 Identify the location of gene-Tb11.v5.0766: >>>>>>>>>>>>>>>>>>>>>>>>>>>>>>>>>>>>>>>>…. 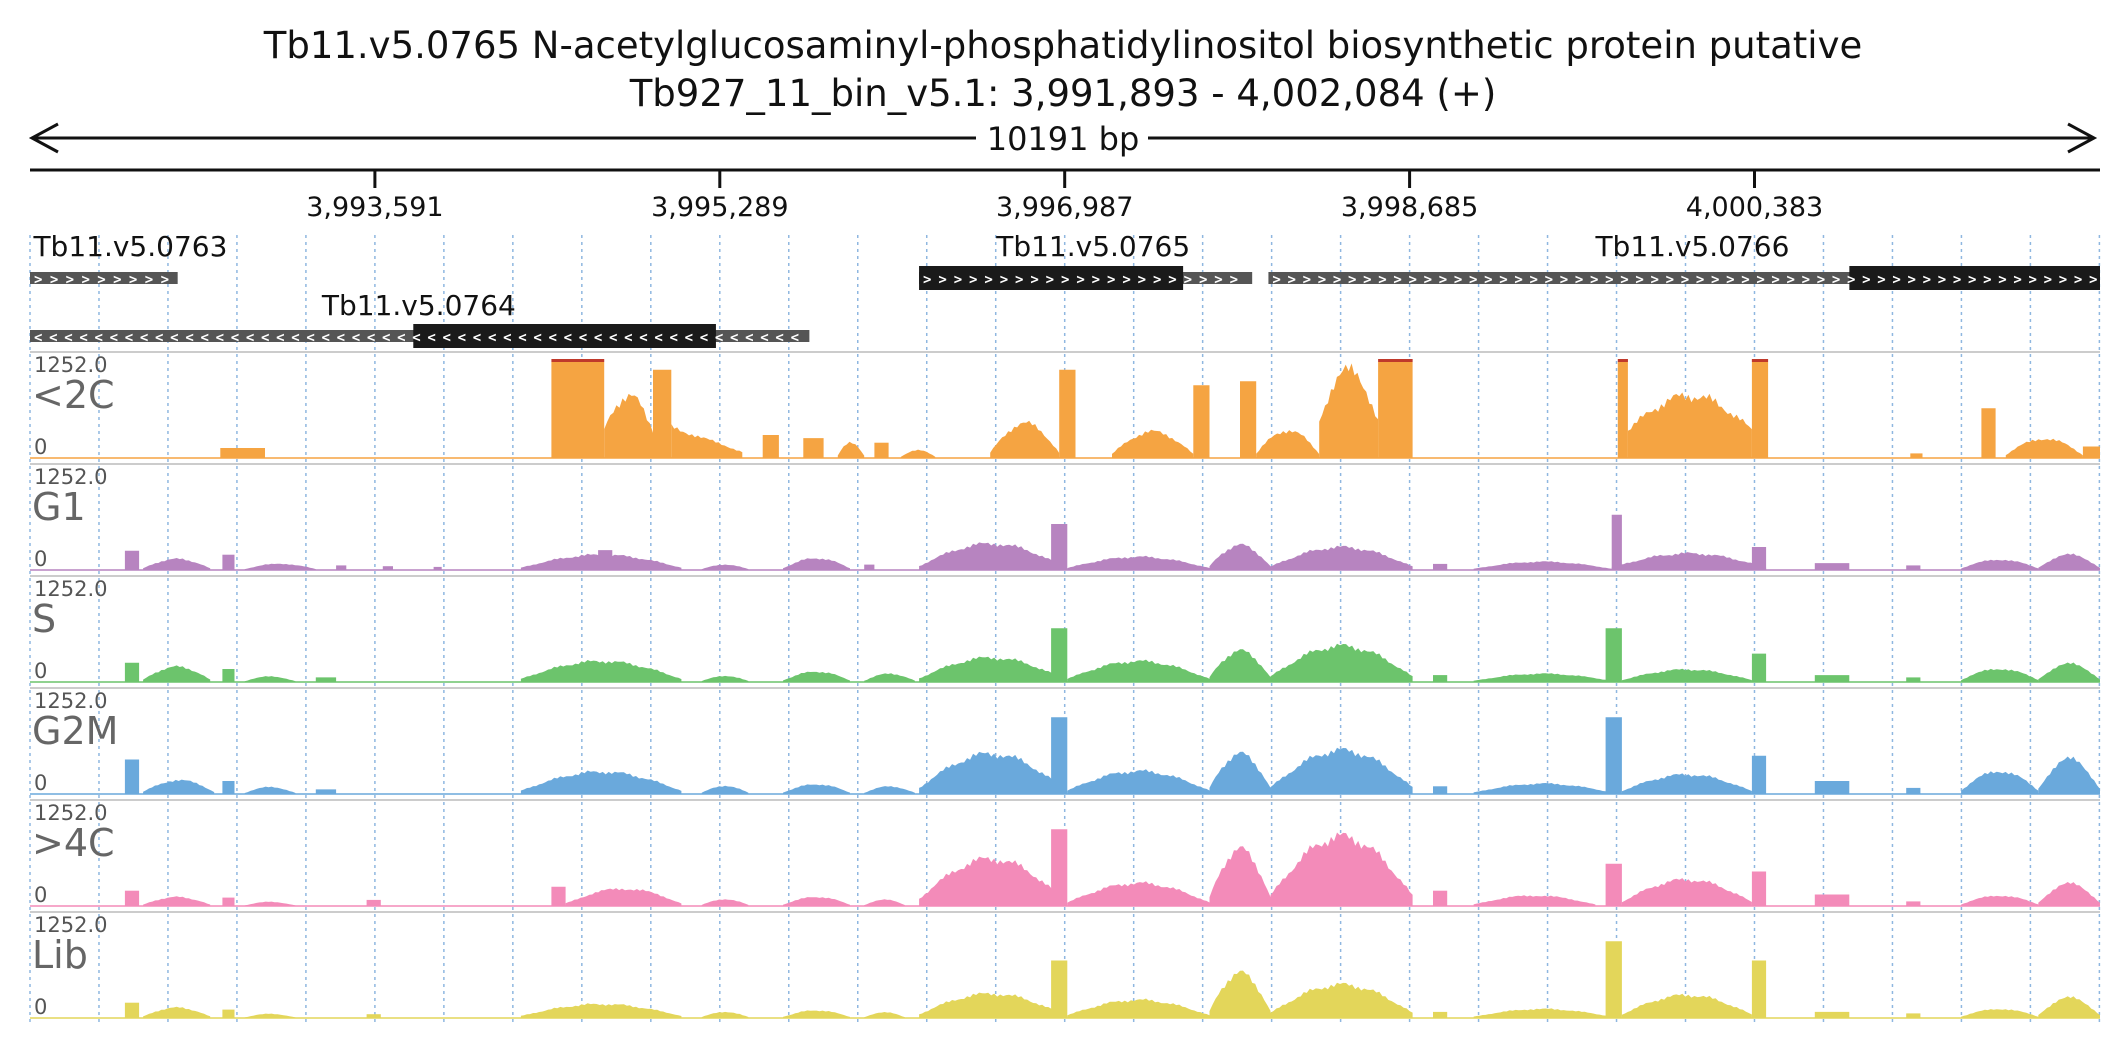
(1684, 260).